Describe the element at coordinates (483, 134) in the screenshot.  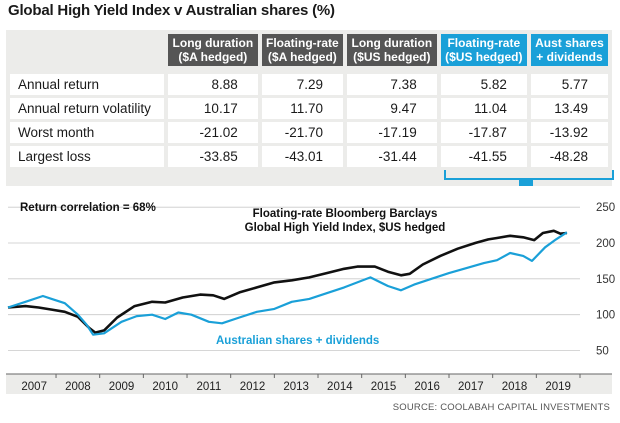
I see `table-cell: -17.87` at that location.